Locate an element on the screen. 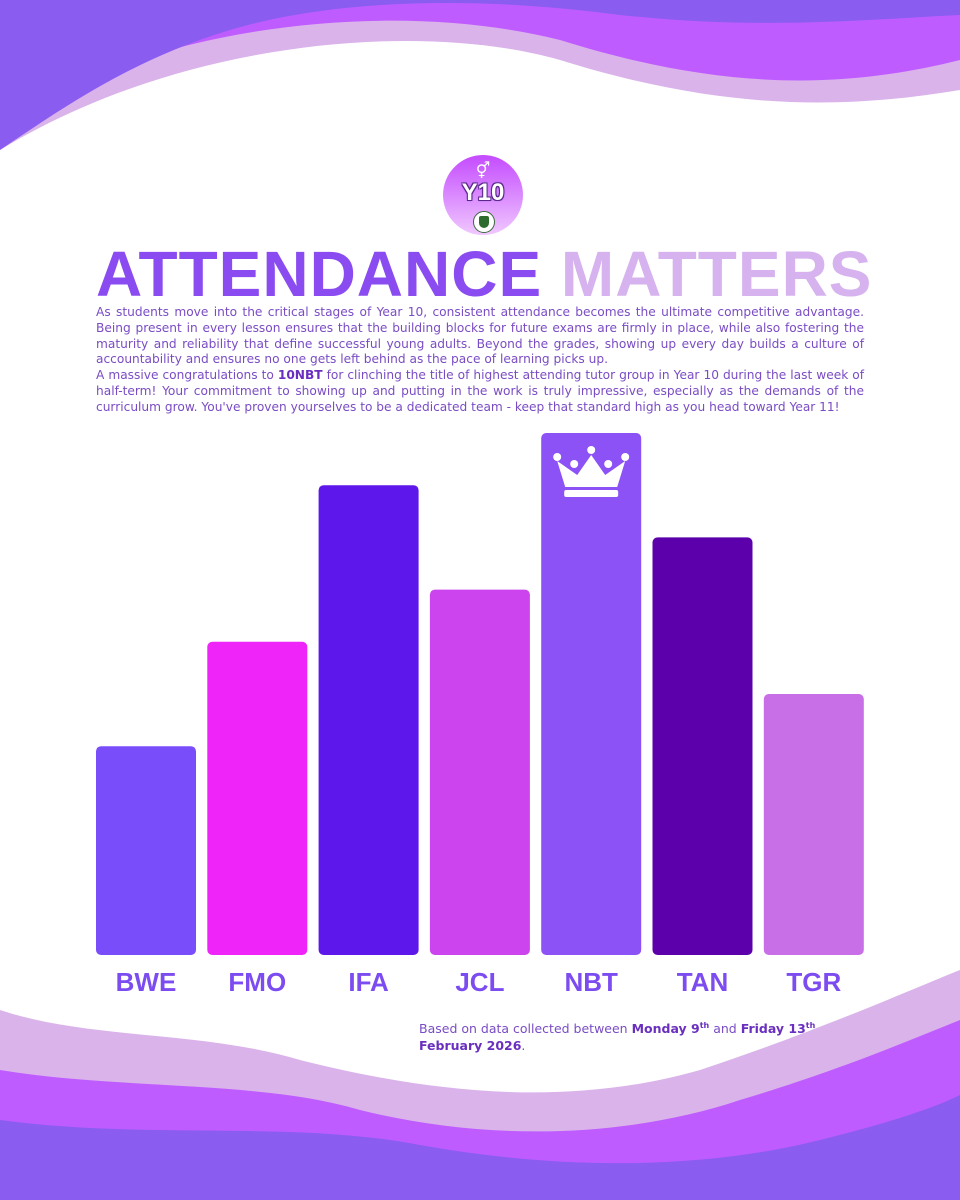  gender-symbol-icon: ⚥ is located at coordinates (483, 170).